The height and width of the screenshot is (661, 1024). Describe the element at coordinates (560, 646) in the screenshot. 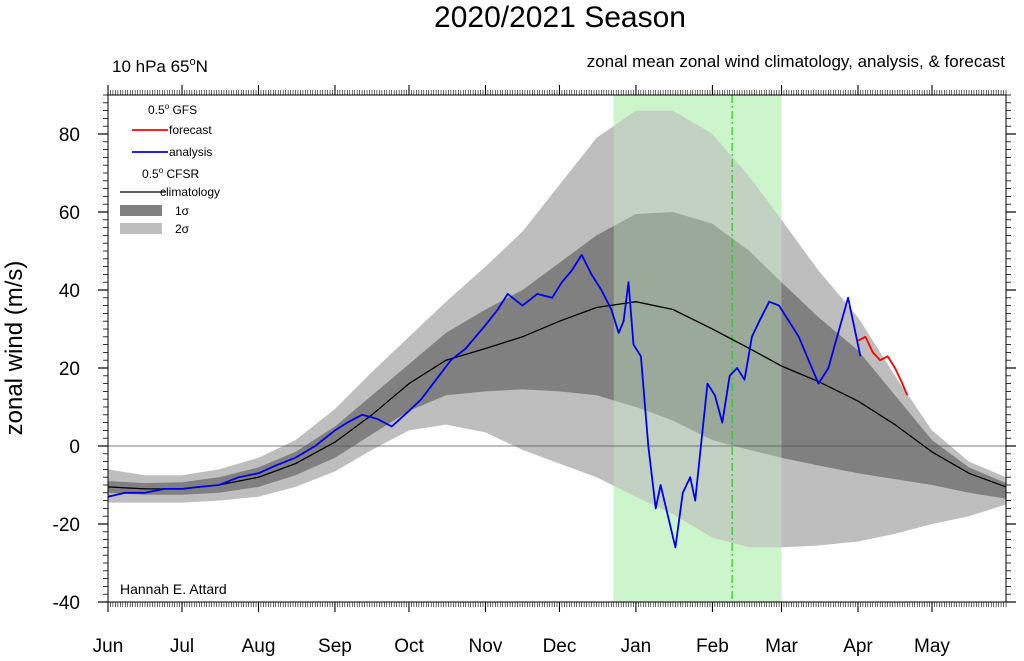

I see `x-tick-label: Dec` at that location.